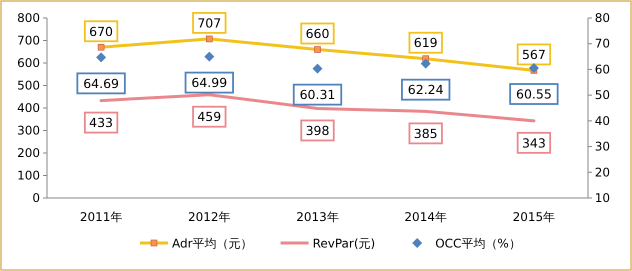  Describe the element at coordinates (318, 33) in the screenshot. I see `data-label: 660` at that location.